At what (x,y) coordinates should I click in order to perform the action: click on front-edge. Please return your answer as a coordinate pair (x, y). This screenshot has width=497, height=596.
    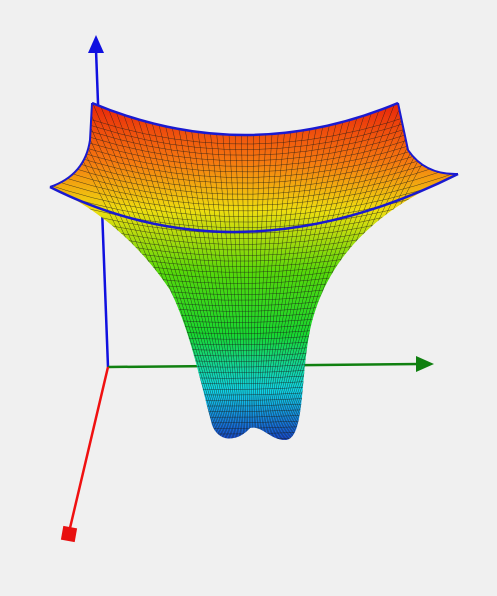
    Looking at the image, I should click on (254, 203).